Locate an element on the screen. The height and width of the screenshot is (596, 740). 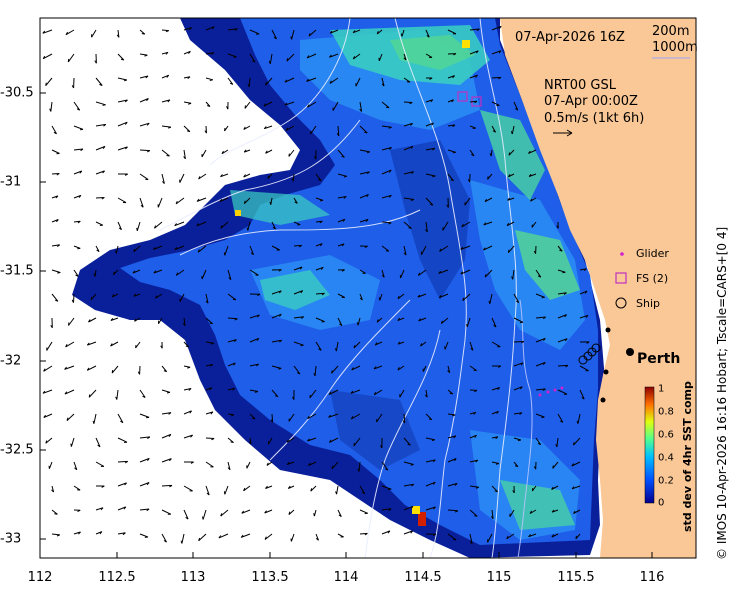
city-label-perth: Perth is located at coordinates (658, 359).